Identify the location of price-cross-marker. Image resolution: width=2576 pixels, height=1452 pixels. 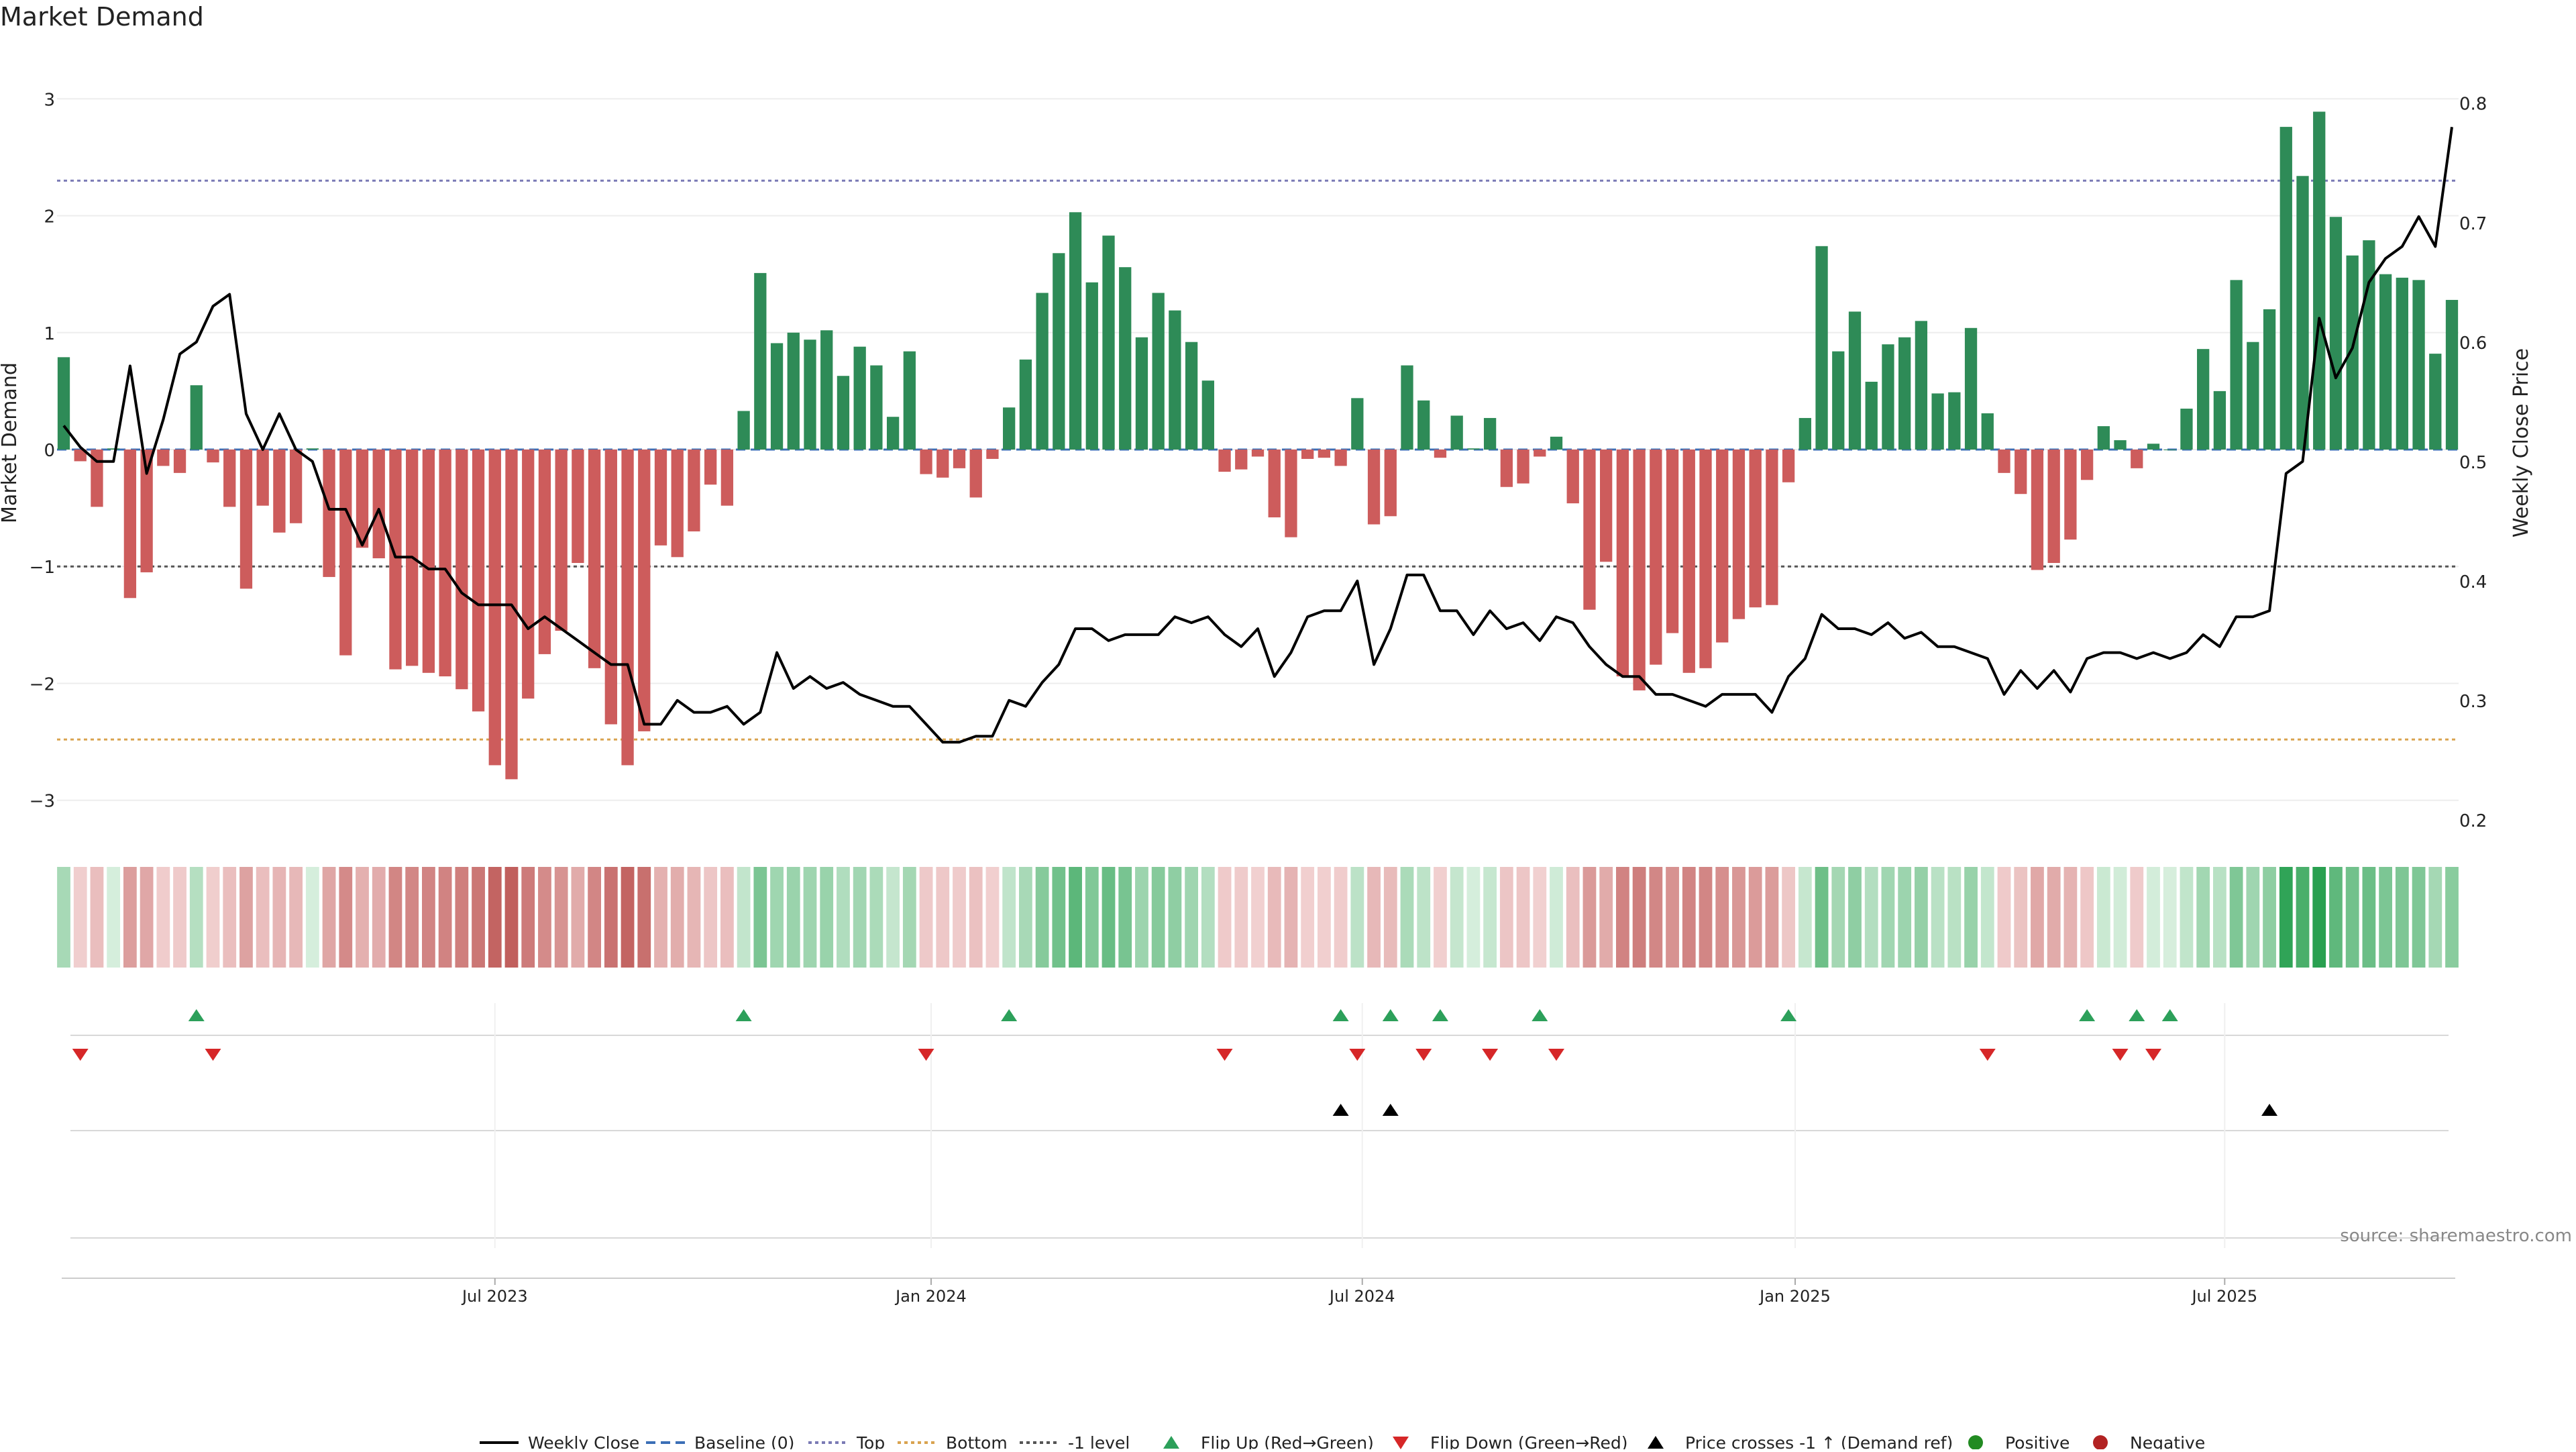
(2269, 1110).